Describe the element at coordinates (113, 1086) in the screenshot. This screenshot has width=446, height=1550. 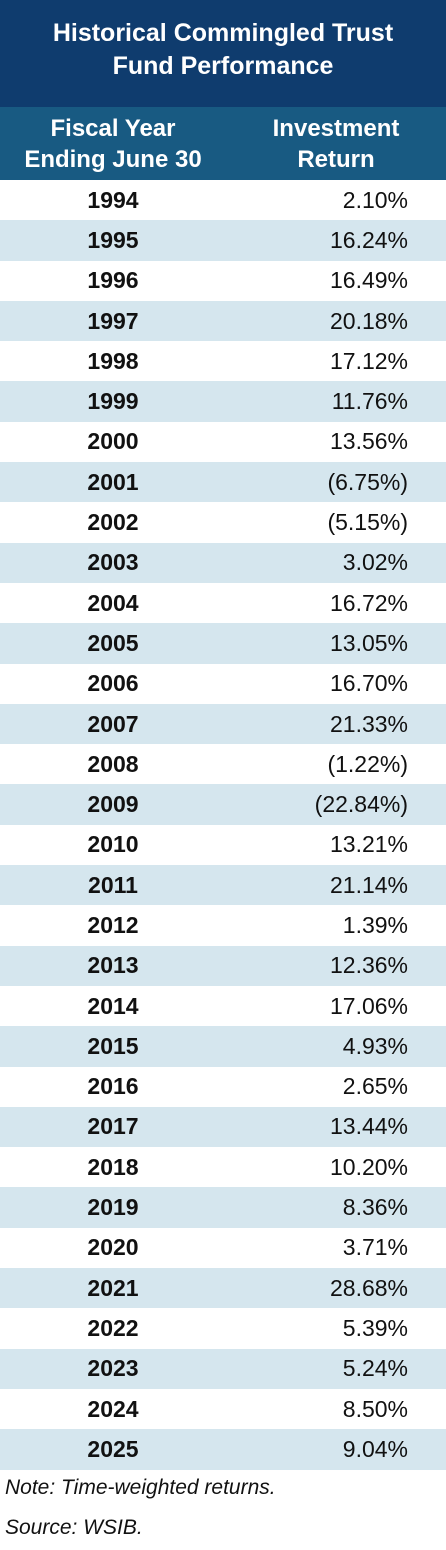
I see `year-cell: 2016` at that location.